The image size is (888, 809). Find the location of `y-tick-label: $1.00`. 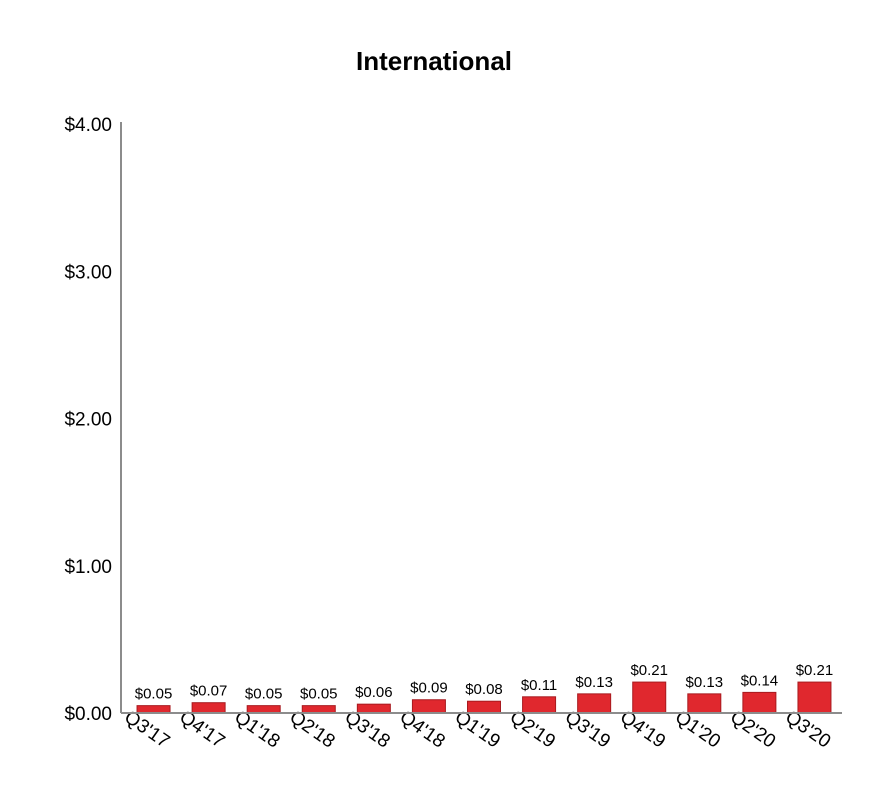

y-tick-label: $1.00 is located at coordinates (88, 567).